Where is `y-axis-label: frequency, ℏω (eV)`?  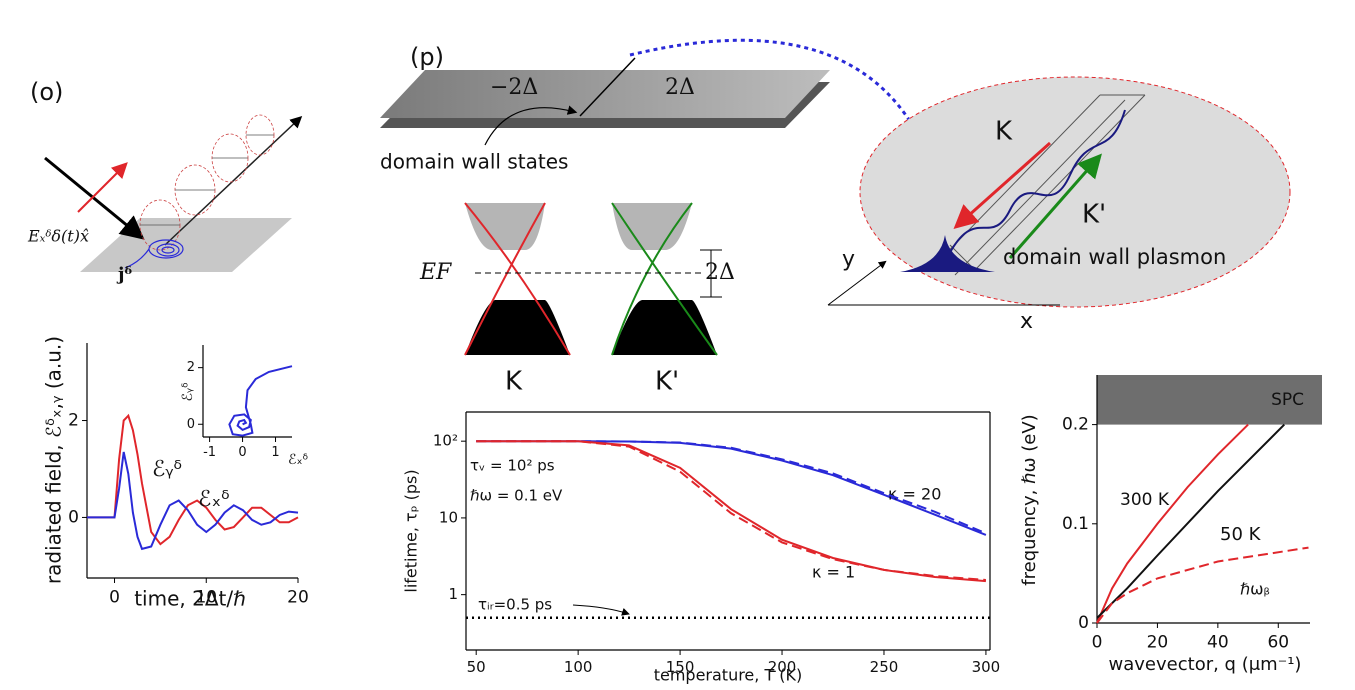
y-axis-label: frequency, ℏω (eV) is located at coordinates (1029, 499).